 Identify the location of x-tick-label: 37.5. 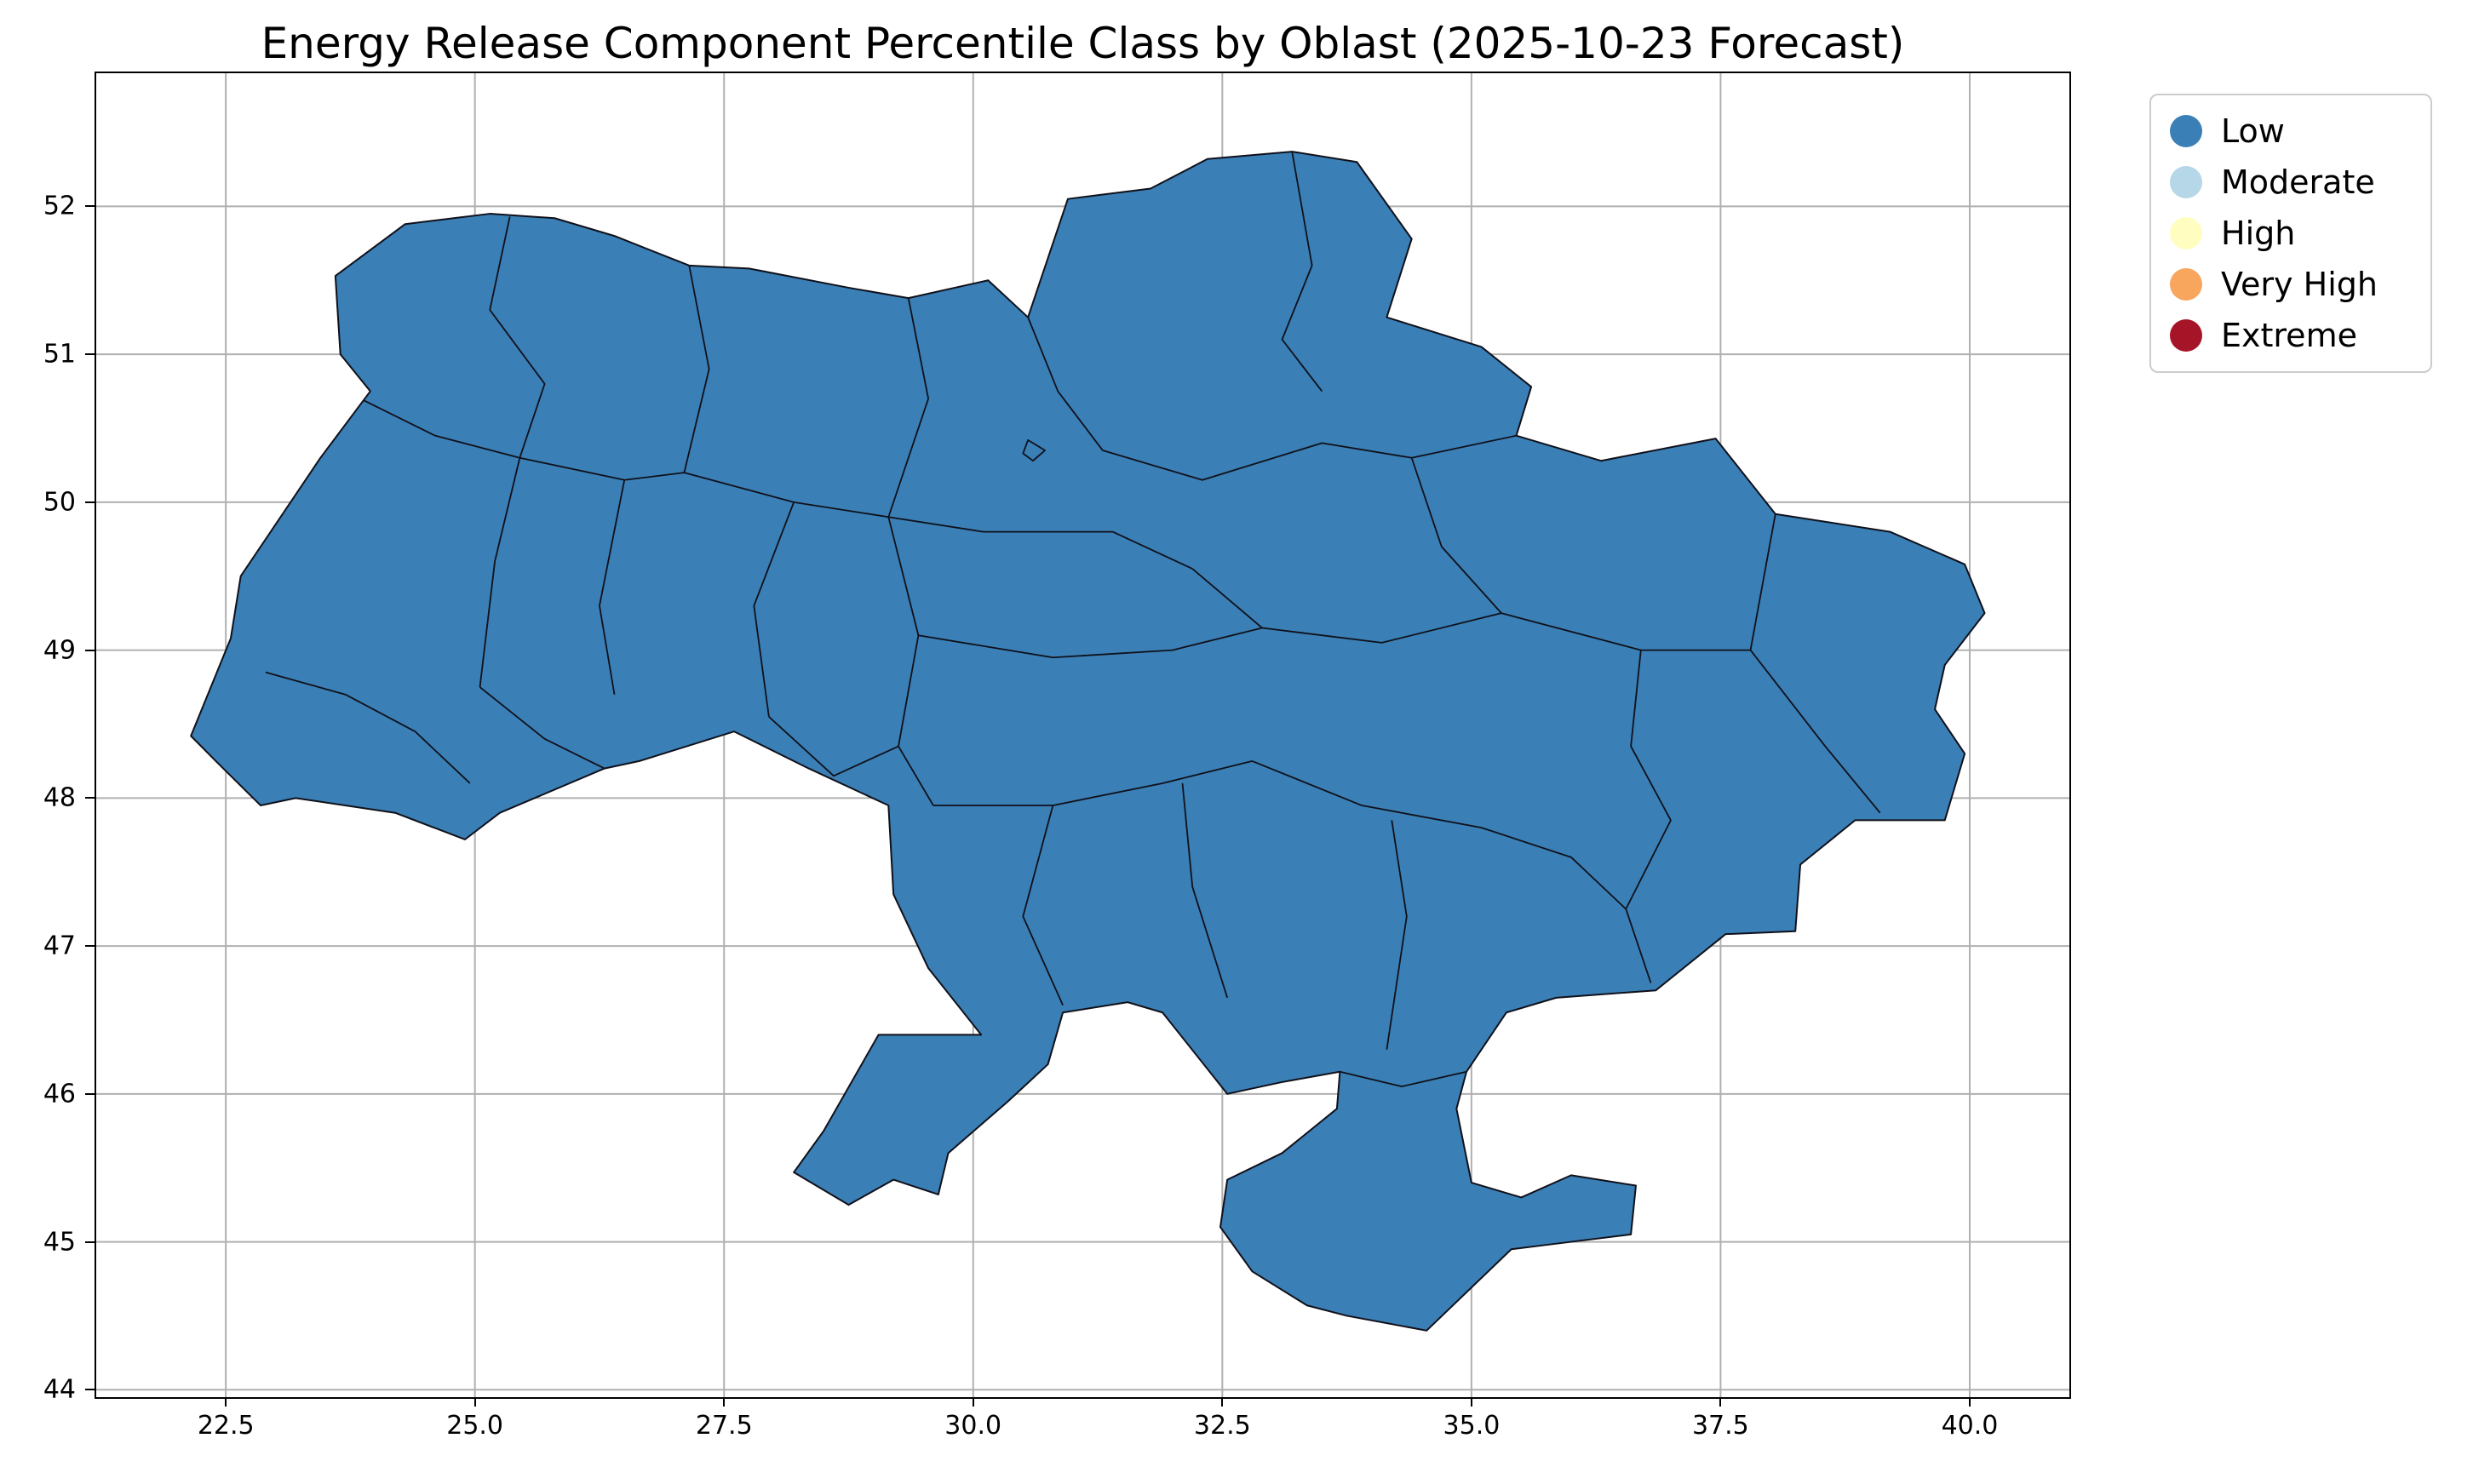
(1720, 1426).